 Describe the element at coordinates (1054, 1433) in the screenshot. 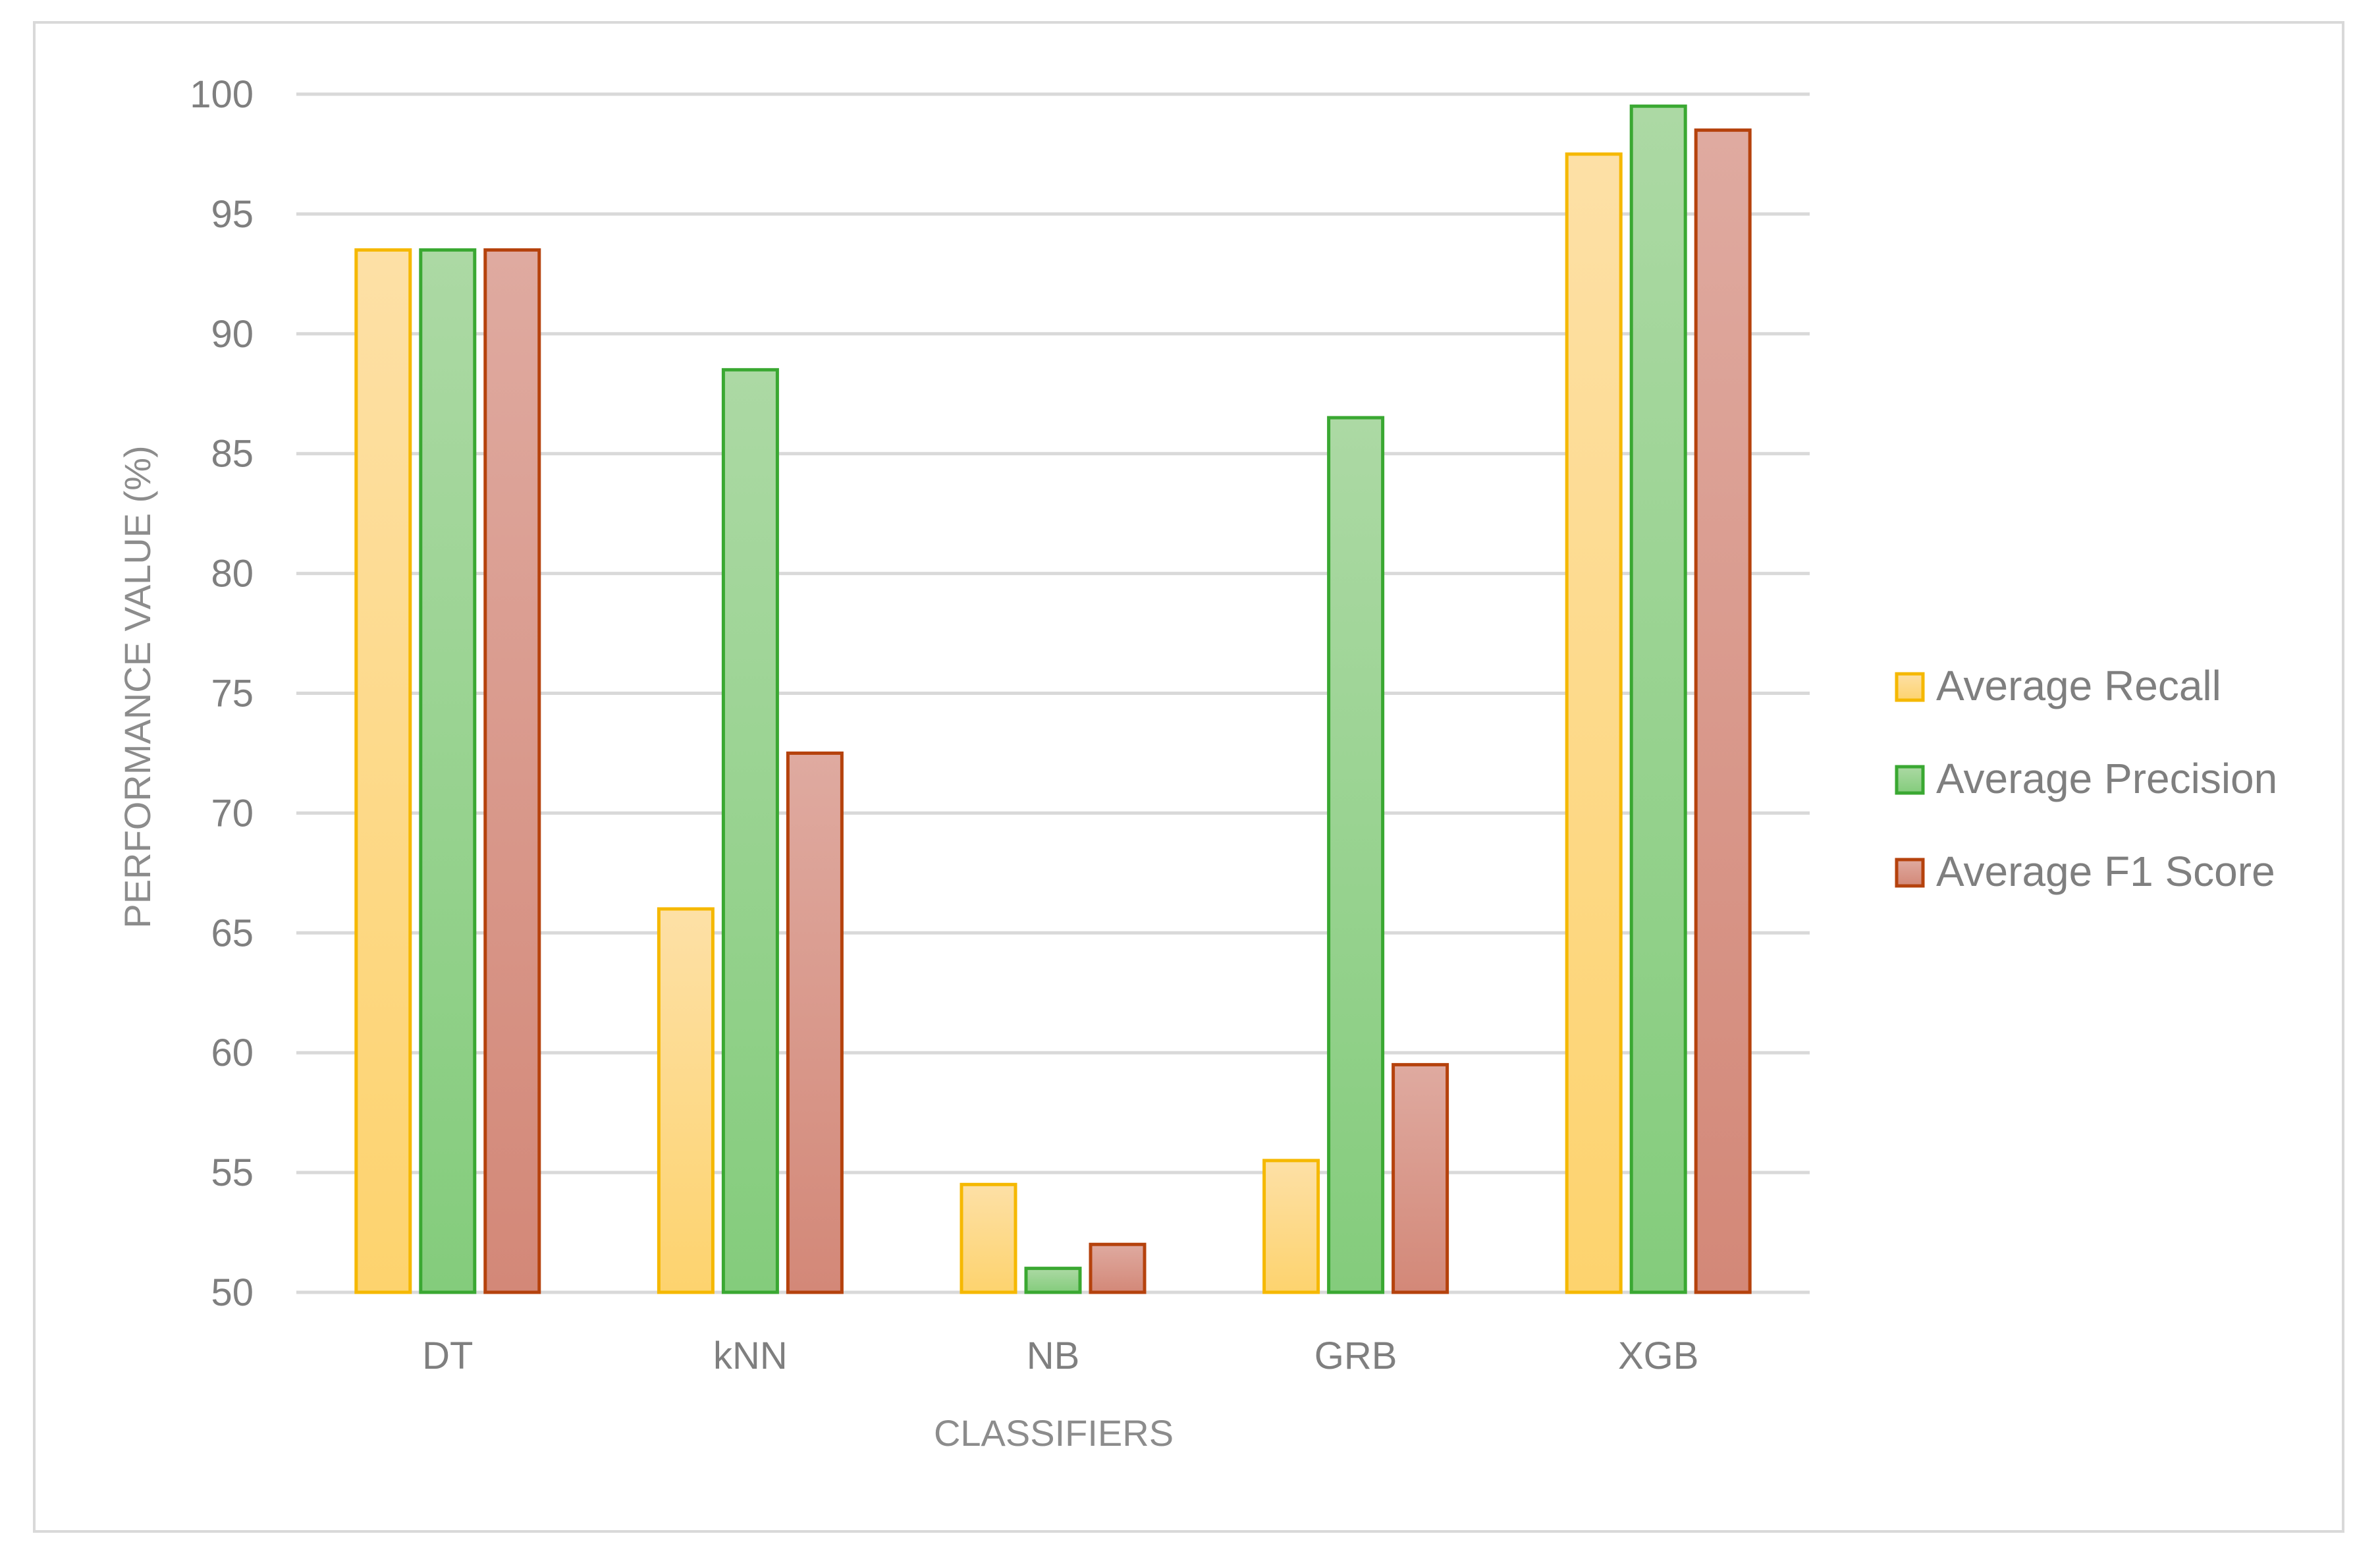

I see `x-axis-title: CLASSIFIERS` at that location.